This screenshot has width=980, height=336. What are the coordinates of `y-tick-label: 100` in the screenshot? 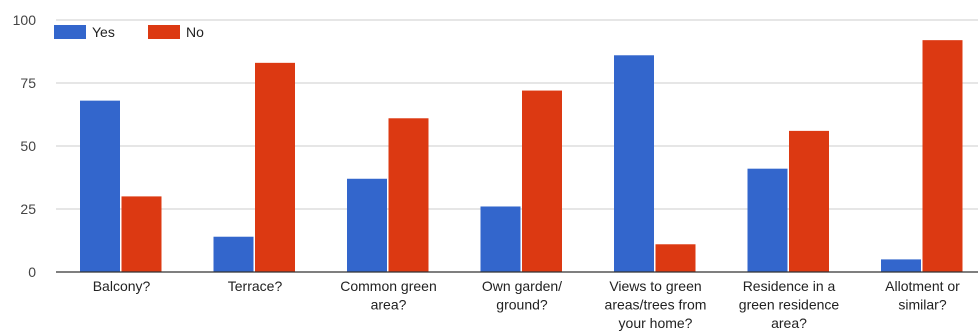 It's located at (25, 20).